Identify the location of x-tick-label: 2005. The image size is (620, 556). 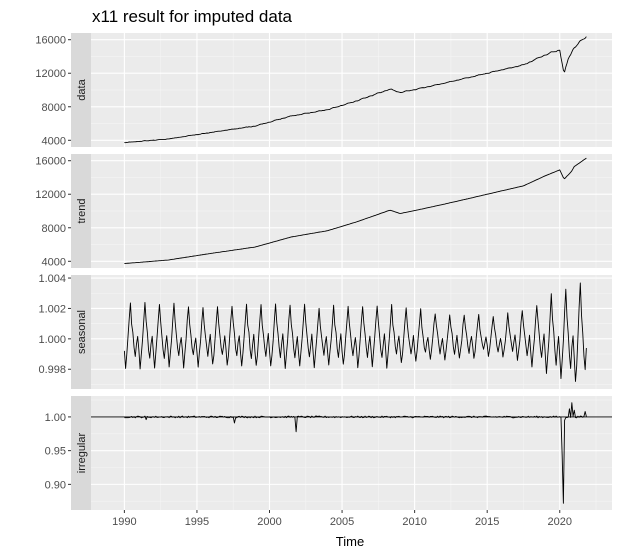
(342, 522).